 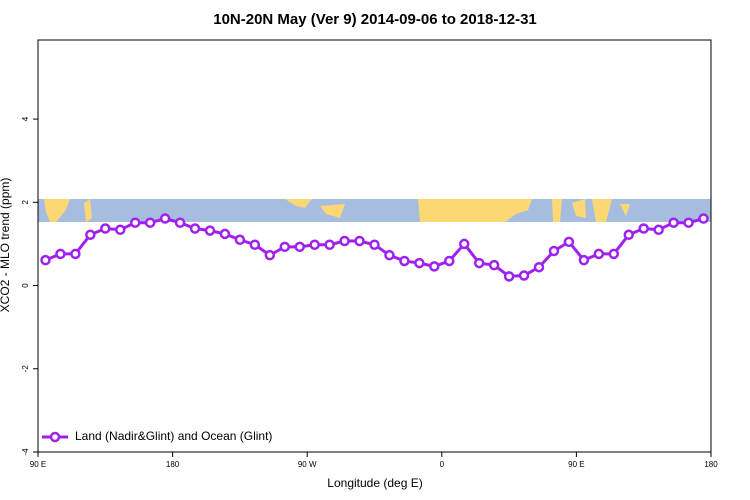 What do you see at coordinates (25, 202) in the screenshot?
I see `y-tick-label: 2` at bounding box center [25, 202].